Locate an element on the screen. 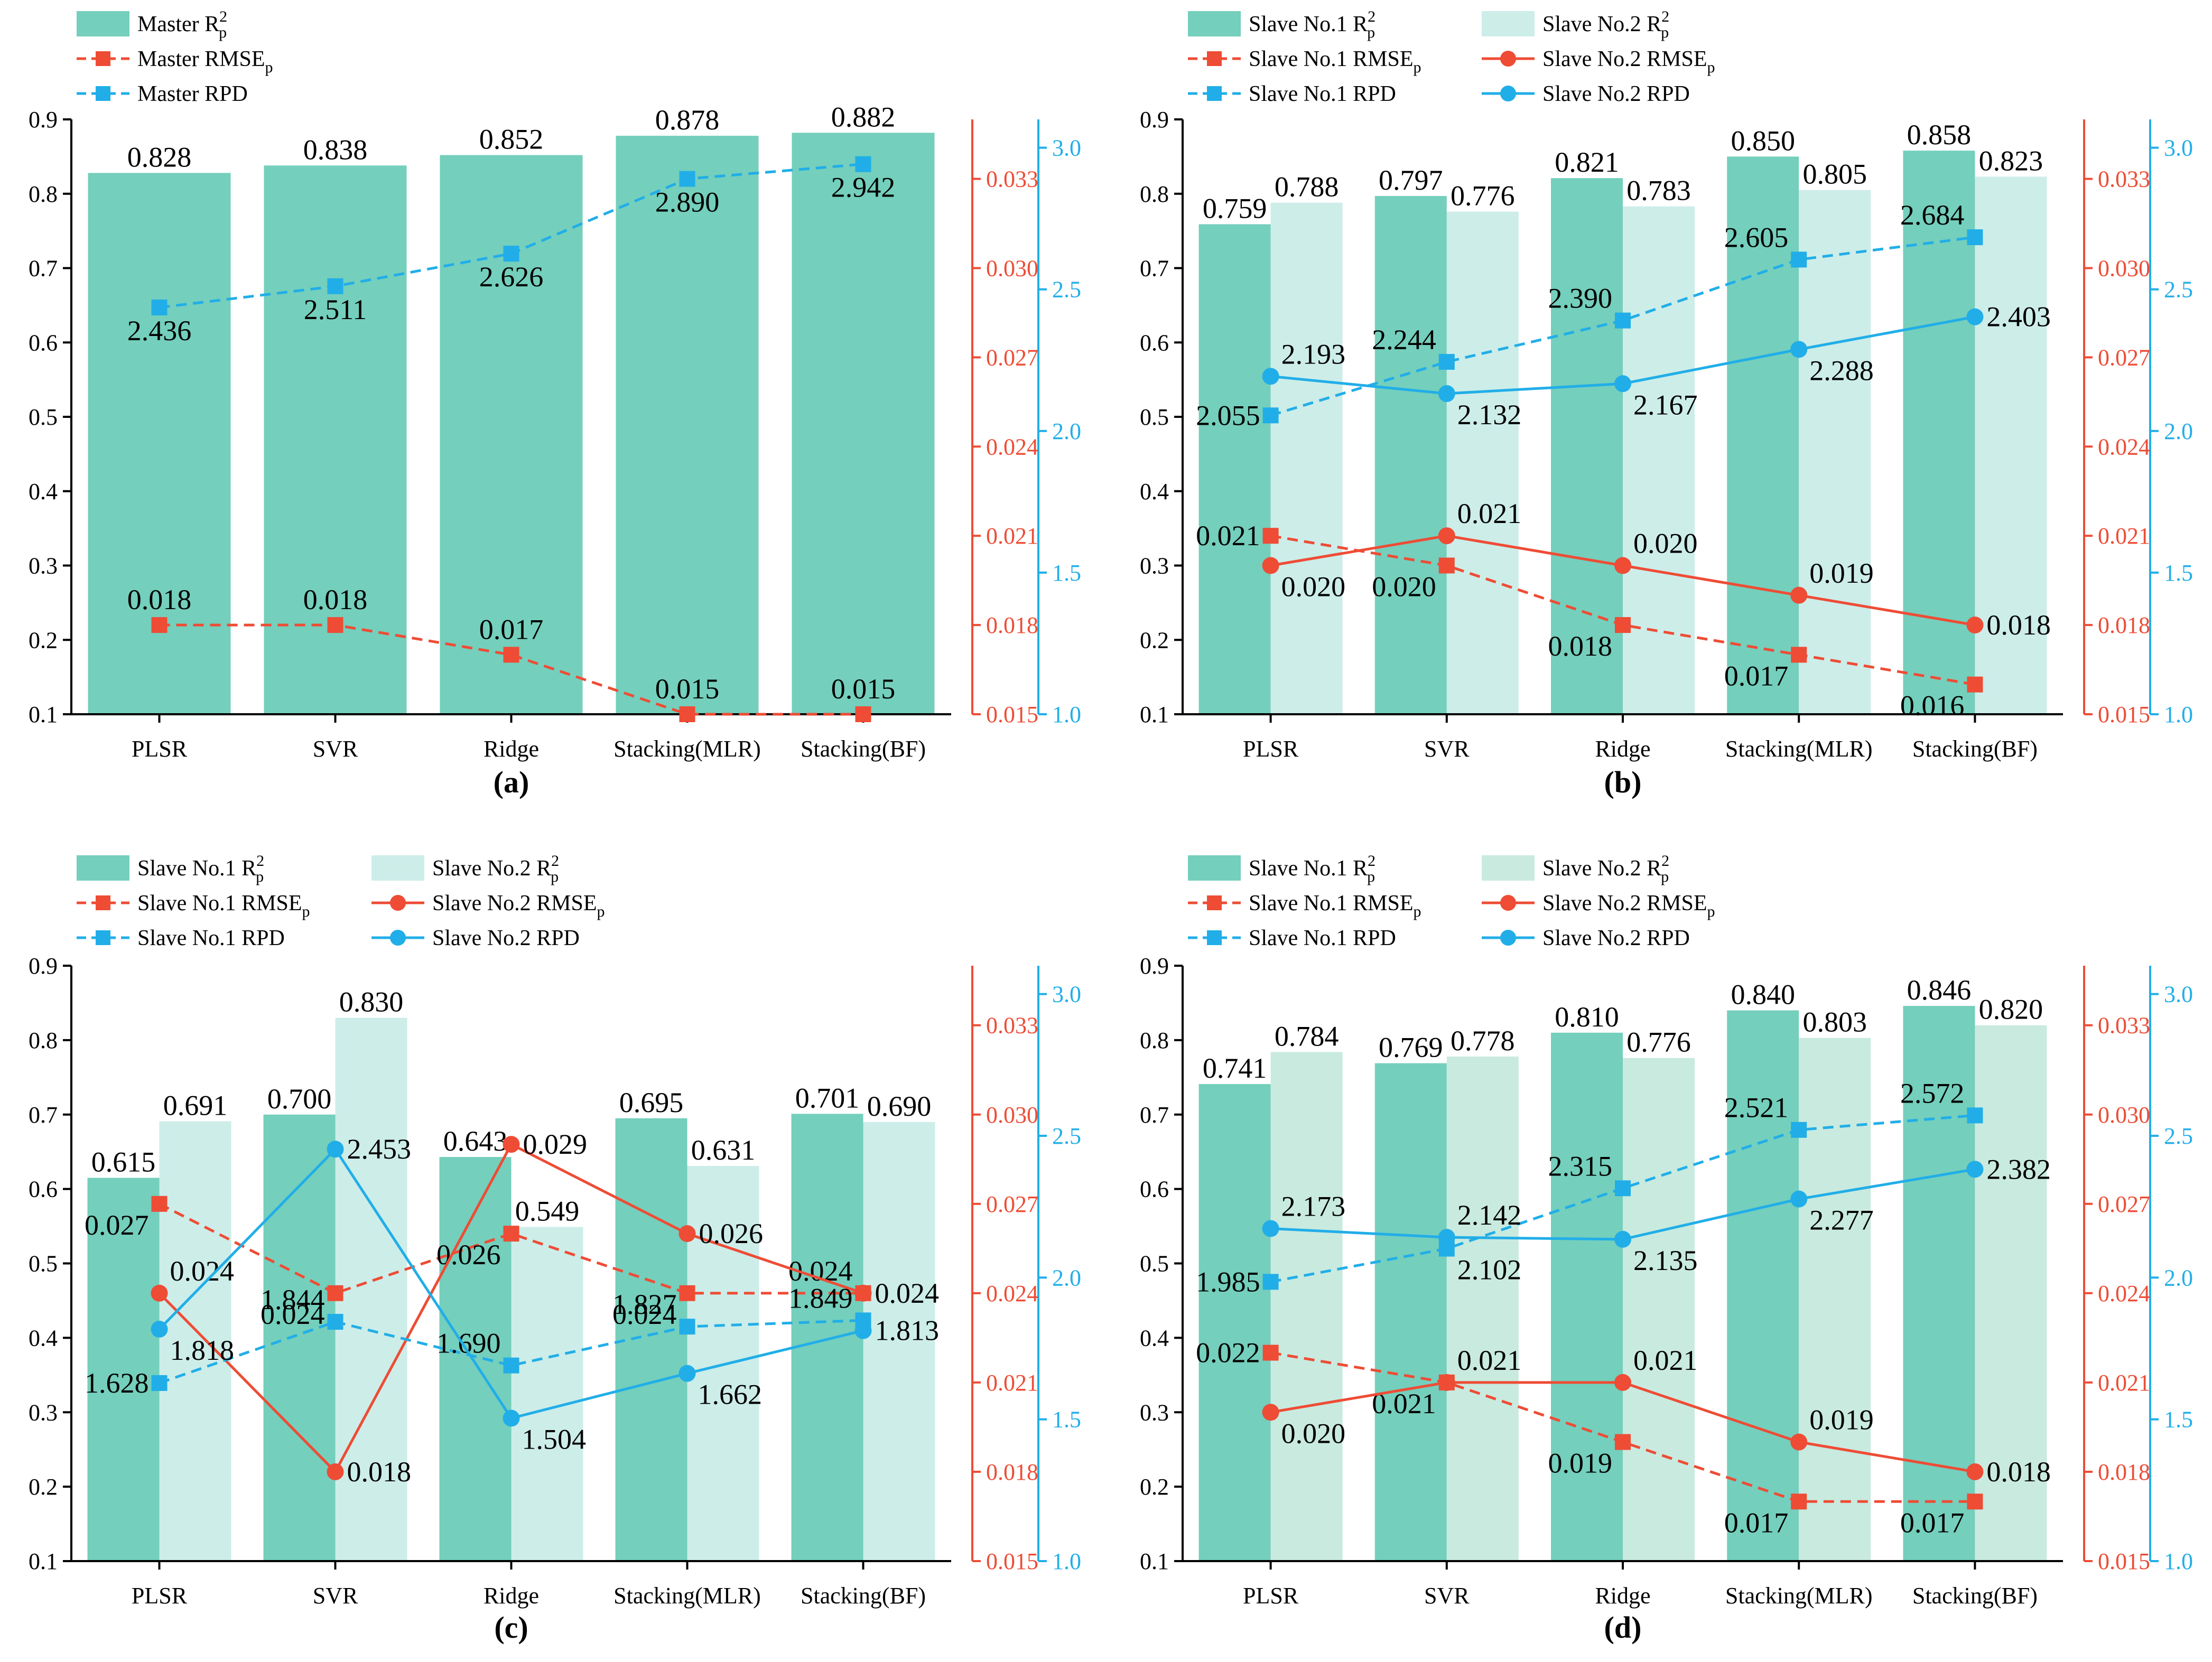  bar-label-a-s0-3: 0.878 is located at coordinates (688, 120).